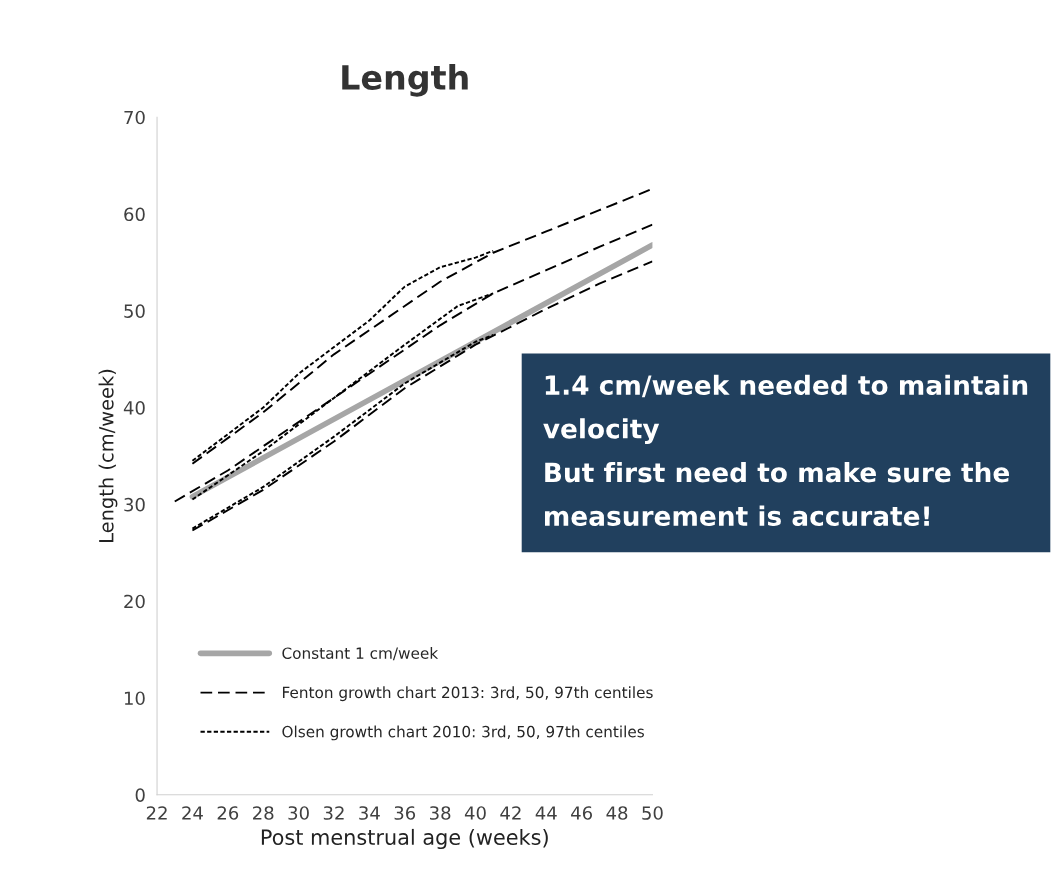 Image resolution: width=1054 pixels, height=888 pixels. What do you see at coordinates (463, 733) in the screenshot?
I see `legend-label: Olsen growth chart 2010: 3rd, 50, 97th centiles` at bounding box center [463, 733].